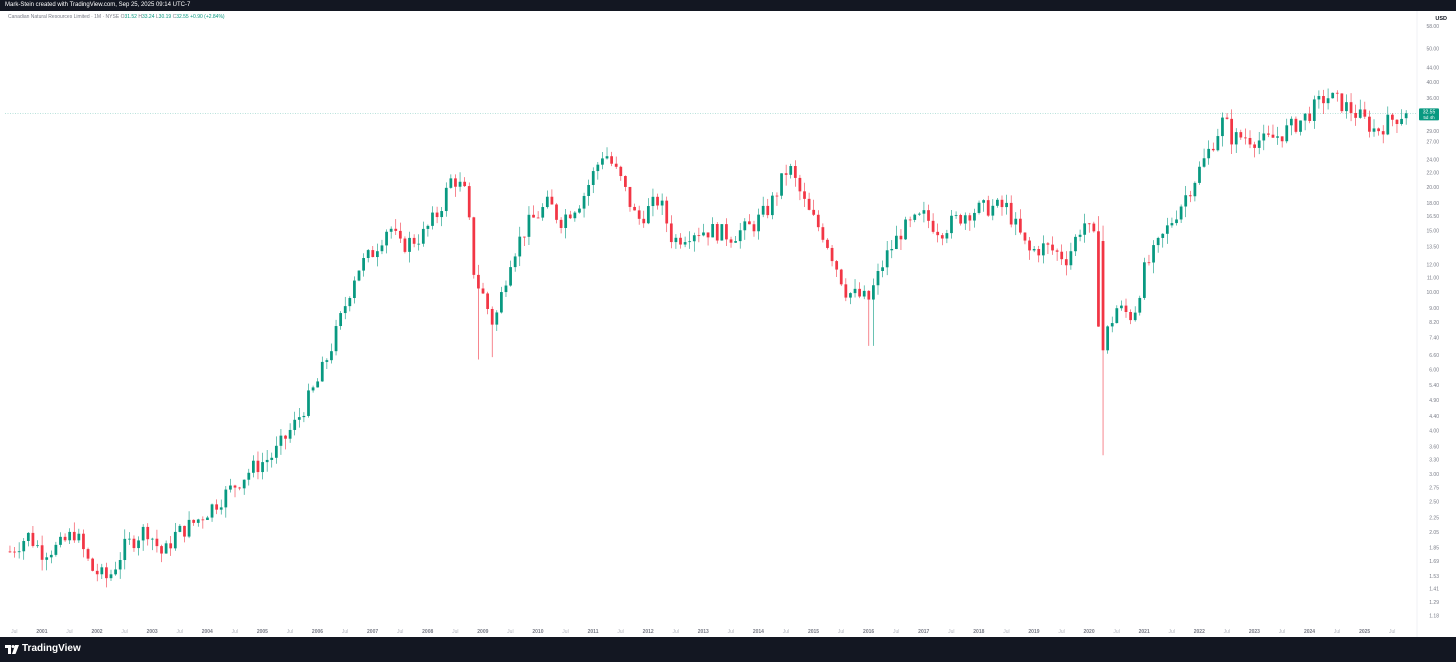 This screenshot has width=1456, height=662. Describe the element at coordinates (1432, 248) in the screenshot. I see `price-tick-label: 13.50` at that location.